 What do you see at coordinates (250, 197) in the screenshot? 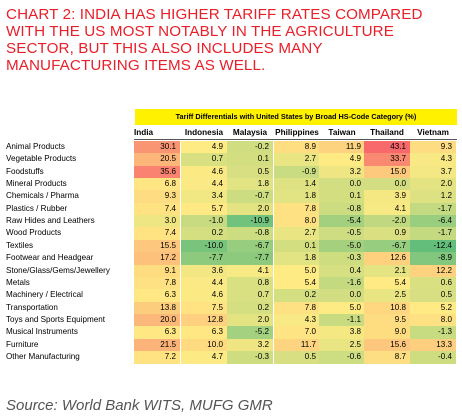
I see `heatmap-cell: -0.7` at bounding box center [250, 197].